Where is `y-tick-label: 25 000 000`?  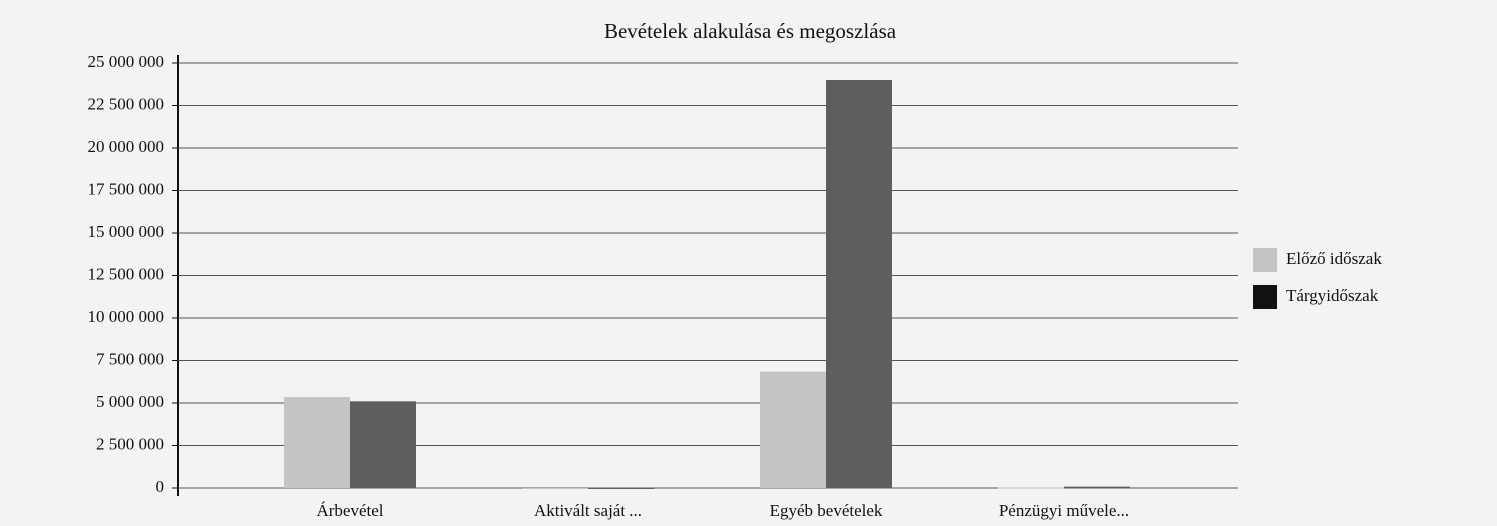 y-tick-label: 25 000 000 is located at coordinates (126, 61).